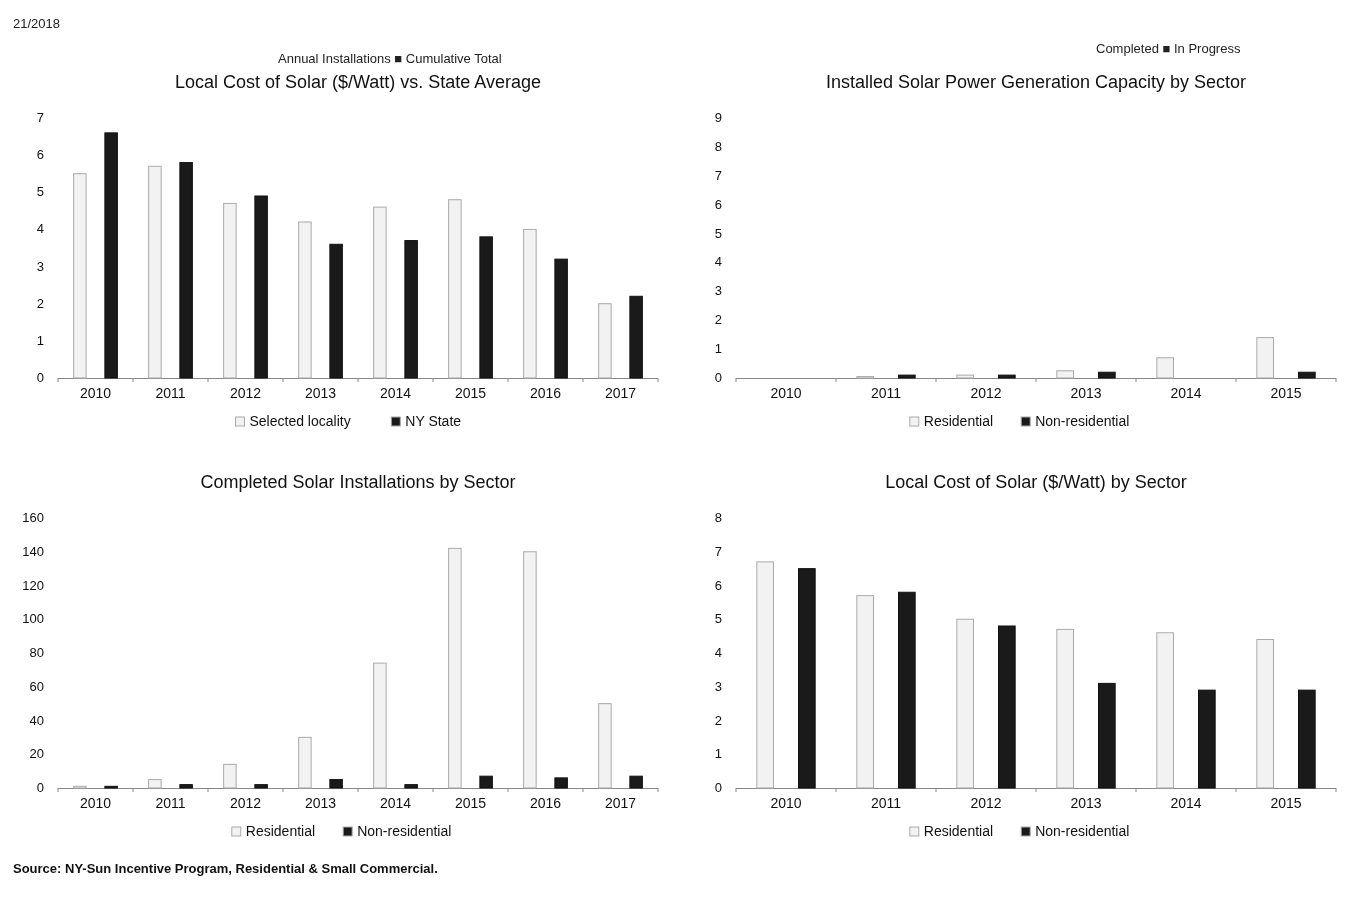  Describe the element at coordinates (1036, 482) in the screenshot. I see `chart-title: Local Cost of Solar ($/Watt) by Sector` at that location.